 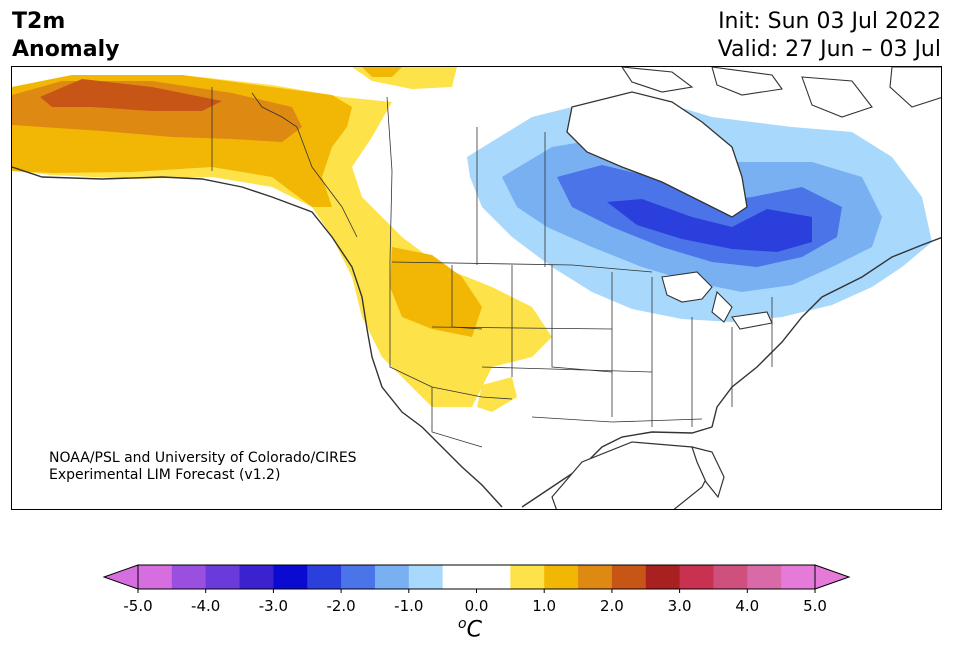 I want to click on colorbar-tick-label: -5.0, so click(x=138, y=606).